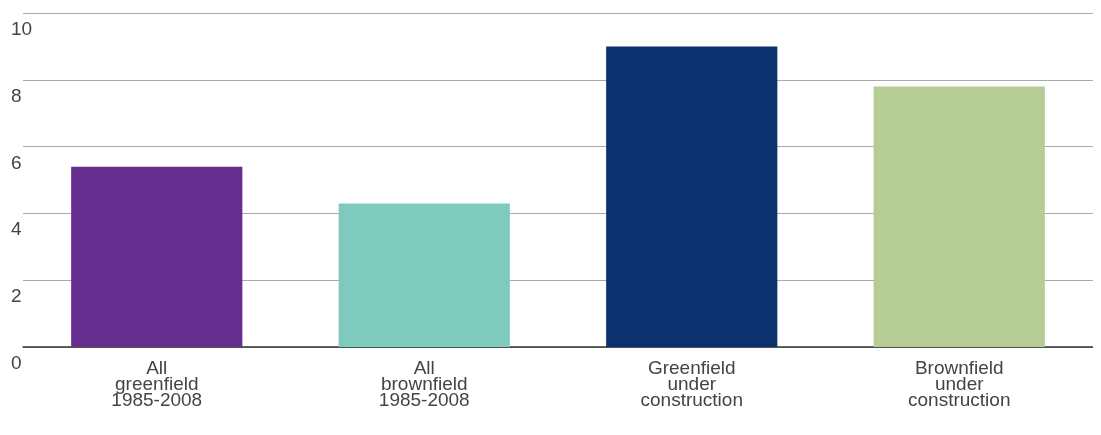 Image resolution: width=1101 pixels, height=435 pixels. Describe the element at coordinates (16, 362) in the screenshot. I see `y-tick-label: 0` at that location.